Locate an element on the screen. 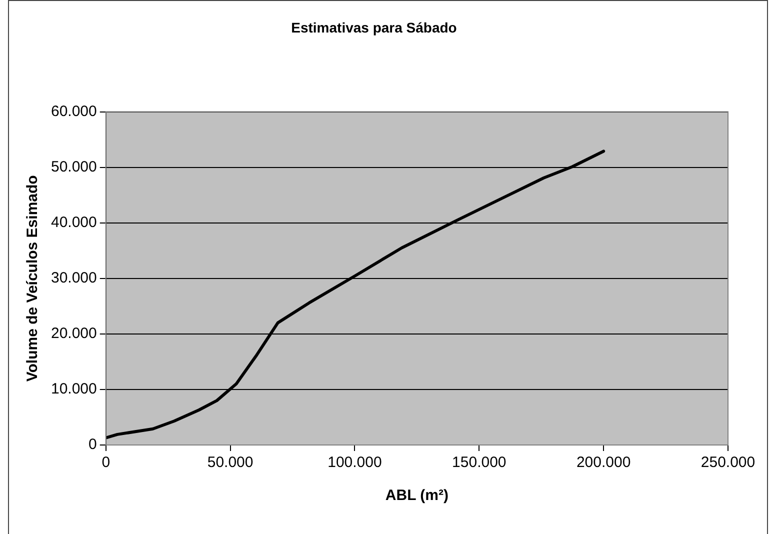  y-tick-label: 40.000 is located at coordinates (73, 223).